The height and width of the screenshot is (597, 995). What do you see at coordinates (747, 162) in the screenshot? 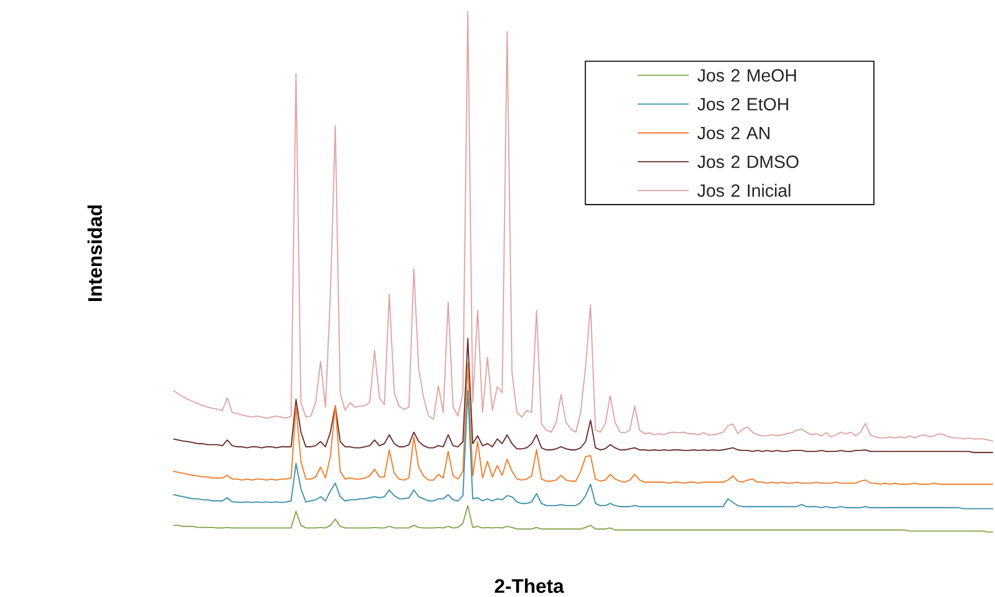
I see `legend-label: Jos 2 DMSO` at bounding box center [747, 162].